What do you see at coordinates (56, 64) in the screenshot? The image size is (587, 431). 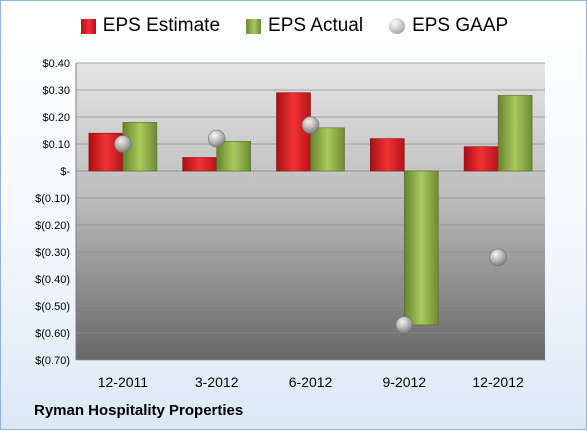 I see `y-tick-label: $0.40` at bounding box center [56, 64].